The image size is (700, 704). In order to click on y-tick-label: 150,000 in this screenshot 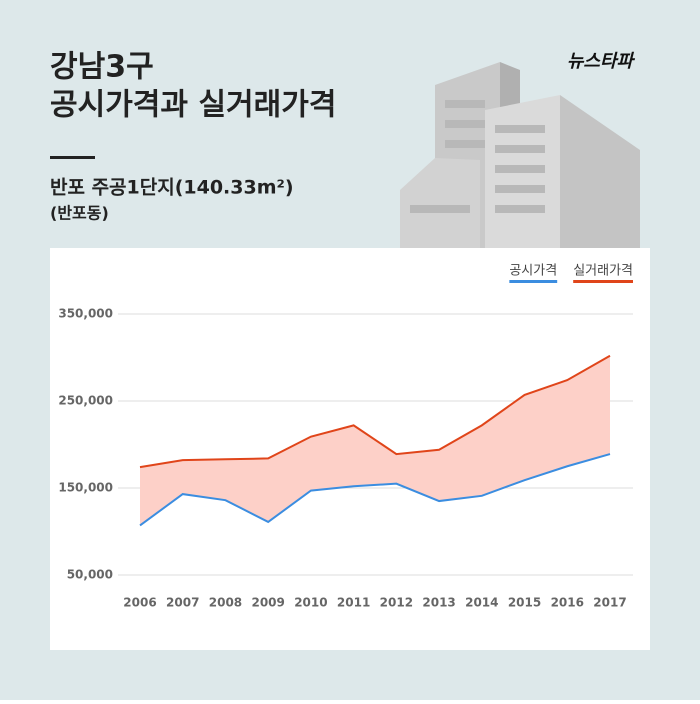, I will do `click(85, 488)`.